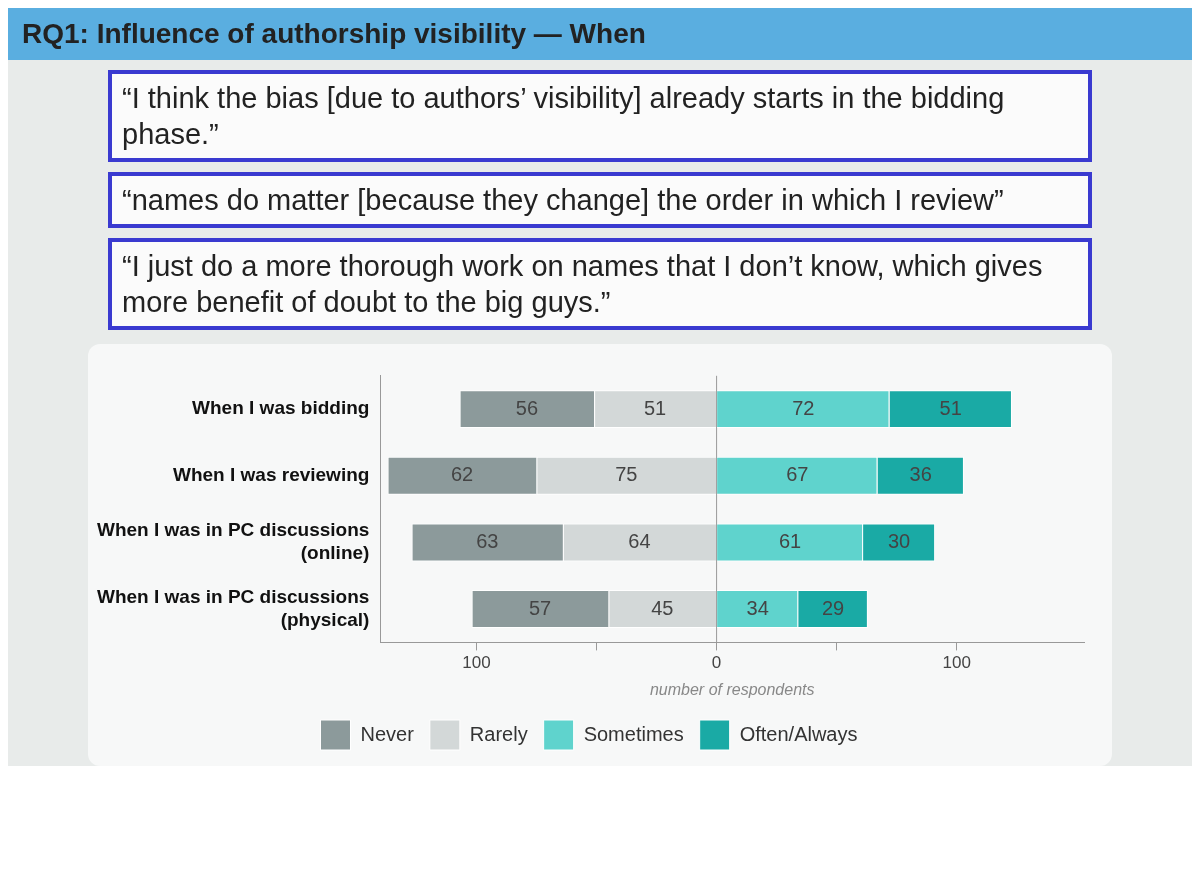 The image size is (1200, 882). I want to click on x-tick-label: 0, so click(716, 663).